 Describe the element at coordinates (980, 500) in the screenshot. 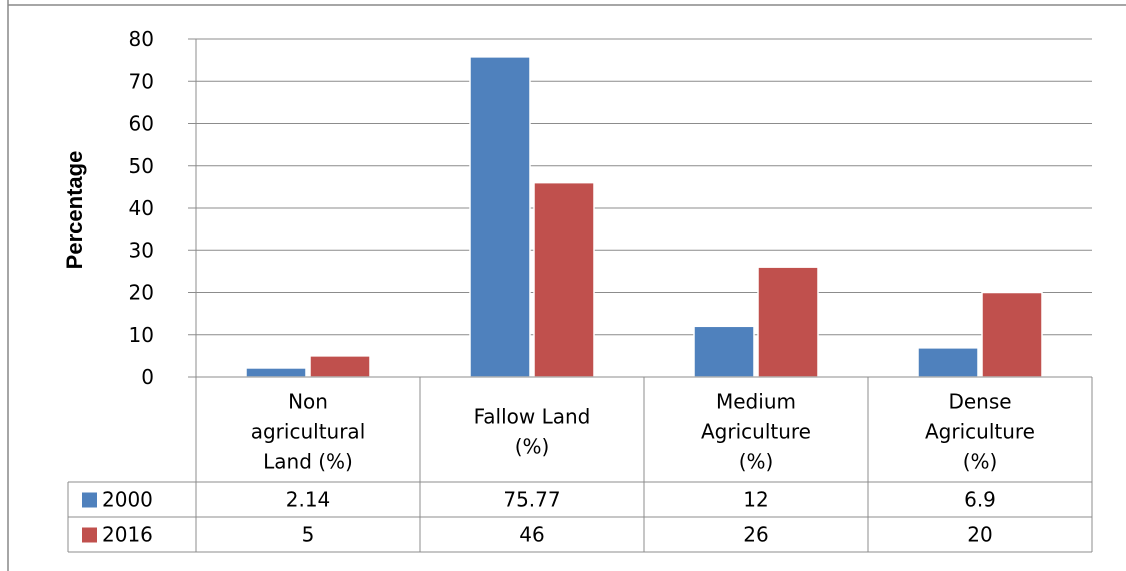

I see `data-value-2000: 6.9` at that location.